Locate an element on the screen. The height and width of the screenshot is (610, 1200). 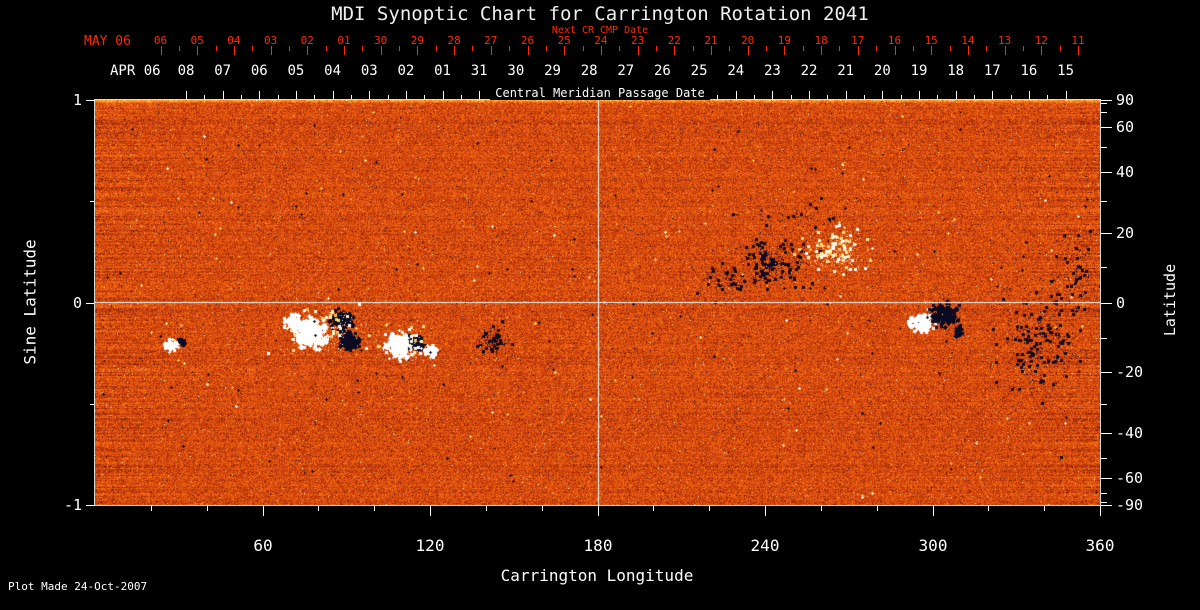
longitude-tick-label: 300 is located at coordinates (933, 545).